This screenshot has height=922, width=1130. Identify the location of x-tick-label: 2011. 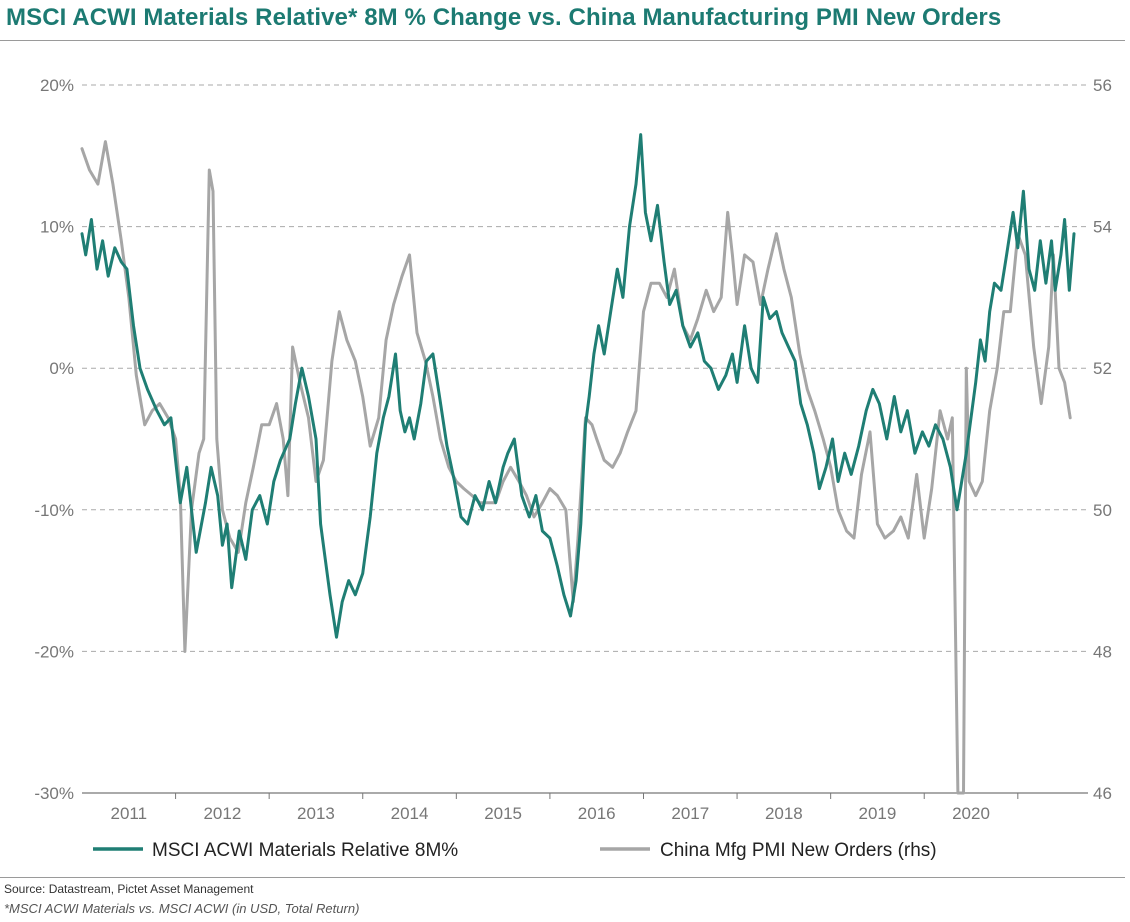
(129, 813).